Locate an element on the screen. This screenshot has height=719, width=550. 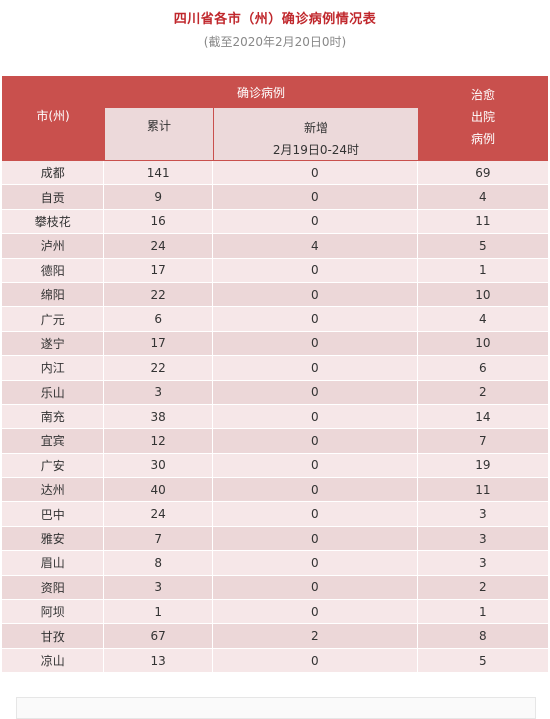
cell-city: 绵阳 is located at coordinates (53, 294).